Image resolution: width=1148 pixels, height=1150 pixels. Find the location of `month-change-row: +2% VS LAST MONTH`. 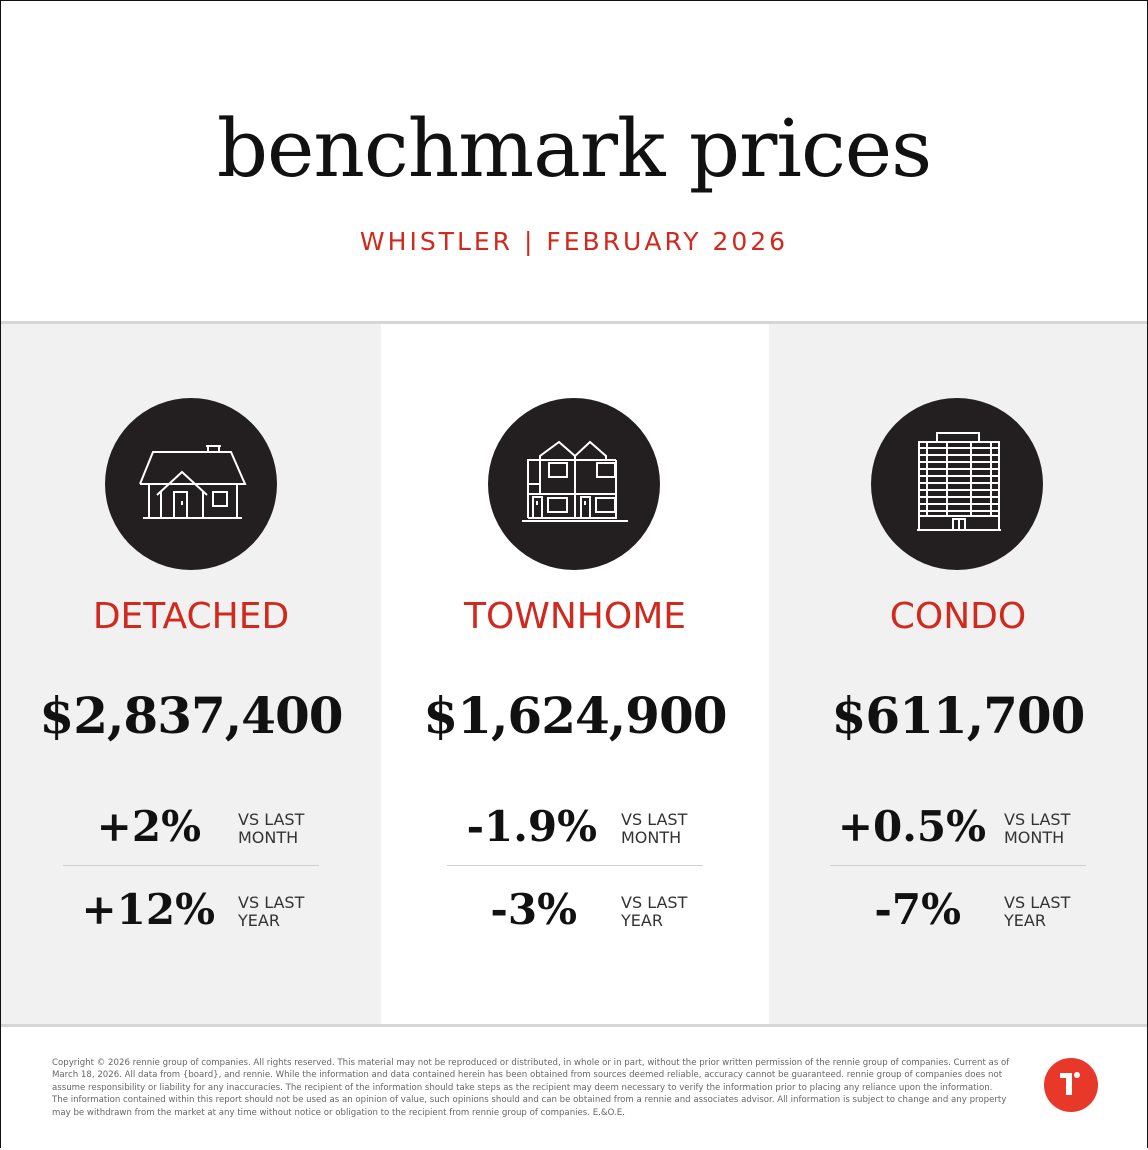

month-change-row: +2% VS LAST MONTH is located at coordinates (191, 832).